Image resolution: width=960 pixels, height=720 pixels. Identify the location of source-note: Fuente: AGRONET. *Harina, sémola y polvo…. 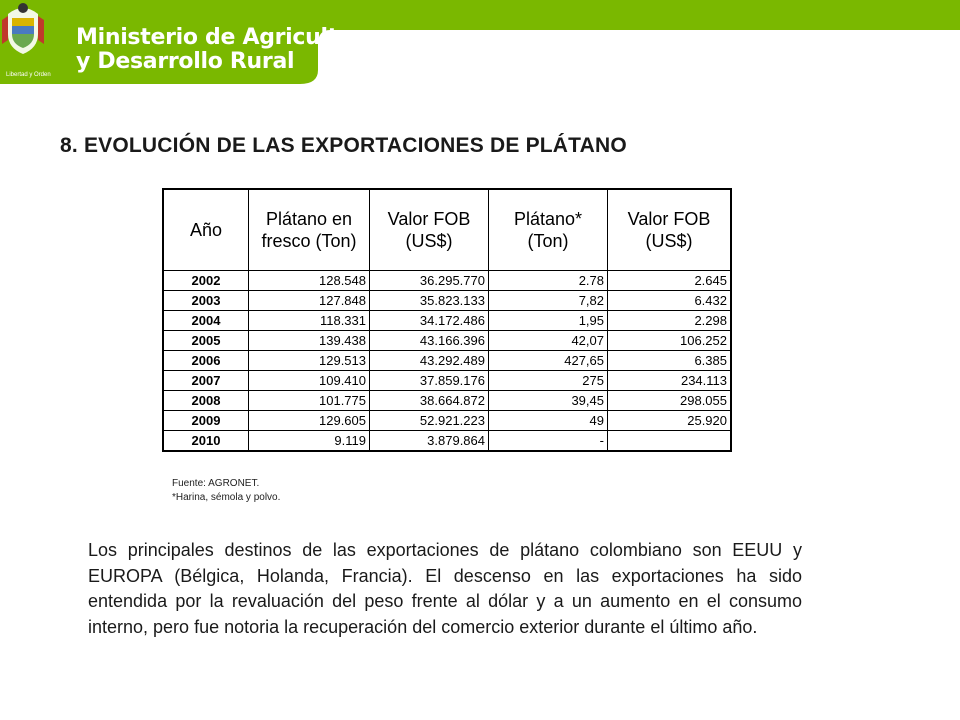
(226, 491).